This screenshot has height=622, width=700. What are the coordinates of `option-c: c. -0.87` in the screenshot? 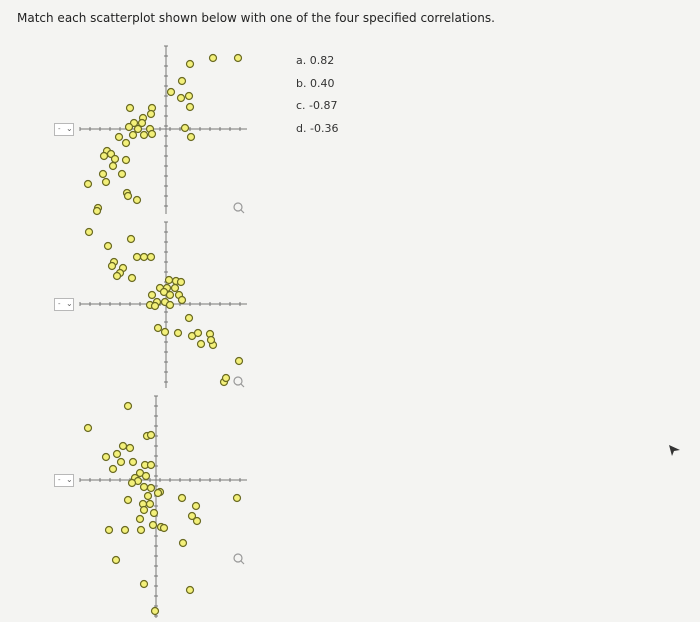 It's located at (317, 105).